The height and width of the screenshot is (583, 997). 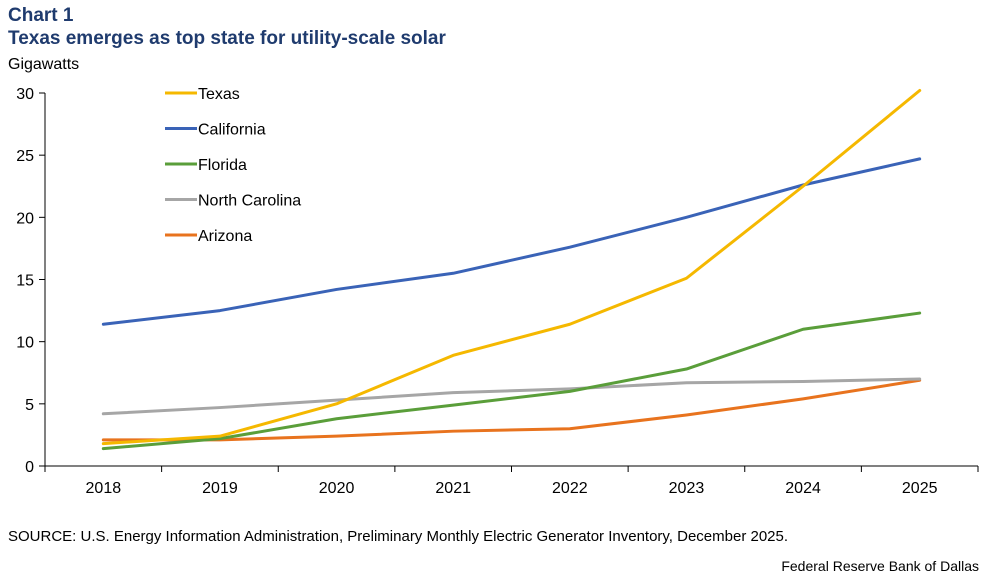 What do you see at coordinates (225, 236) in the screenshot?
I see `legend-label-arizona: Arizona` at bounding box center [225, 236].